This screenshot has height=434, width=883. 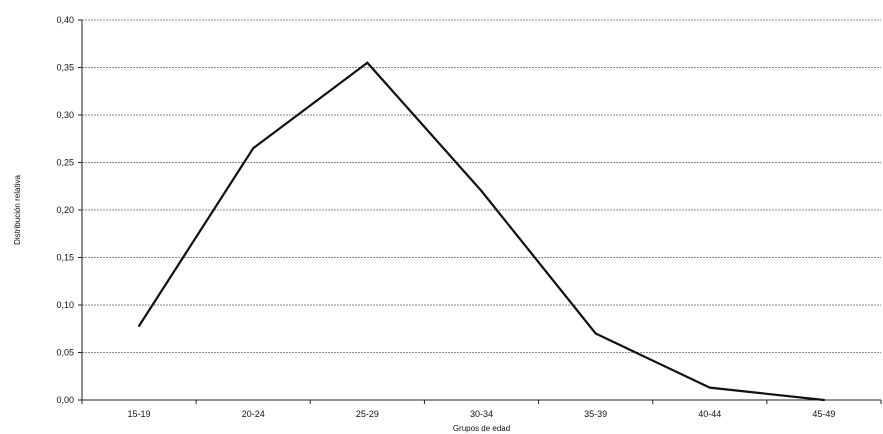 What do you see at coordinates (65, 68) in the screenshot?
I see `y-tick-label: 0,35` at bounding box center [65, 68].